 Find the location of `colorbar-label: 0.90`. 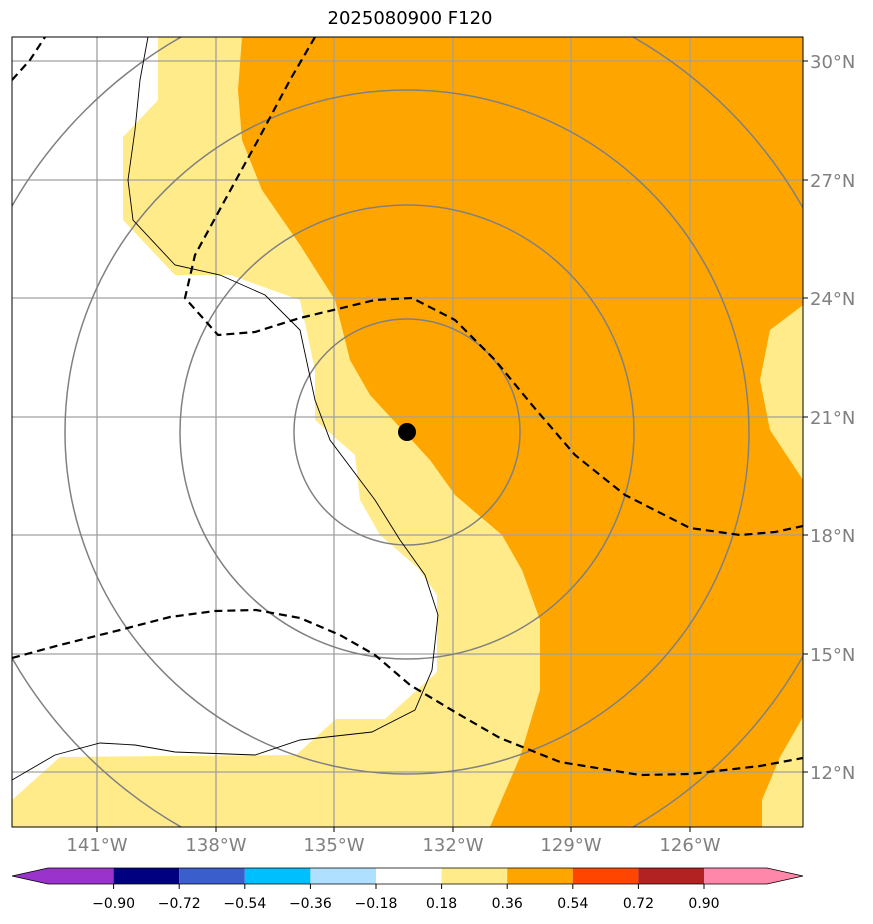

colorbar-label: 0.90 is located at coordinates (703, 904).